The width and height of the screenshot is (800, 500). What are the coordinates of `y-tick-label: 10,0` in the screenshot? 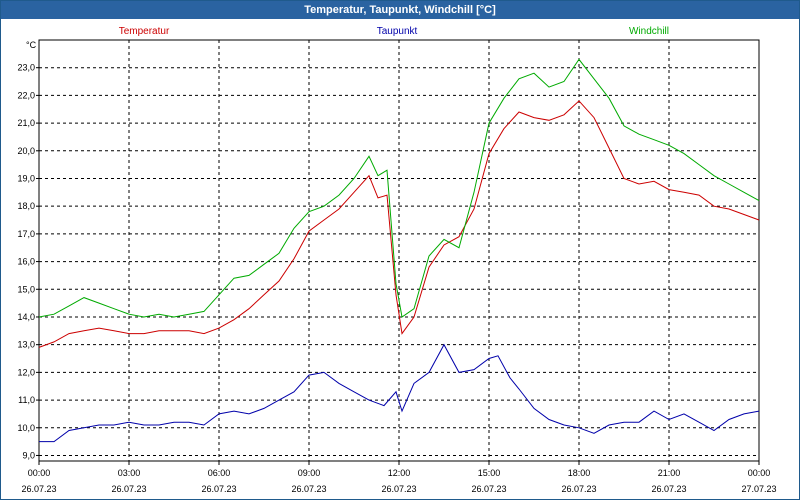 It's located at (26, 428).